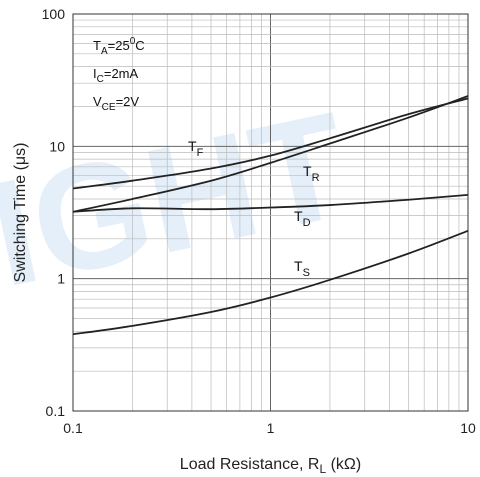 This screenshot has width=480, height=477. I want to click on condition-subscript: C, so click(100, 79).